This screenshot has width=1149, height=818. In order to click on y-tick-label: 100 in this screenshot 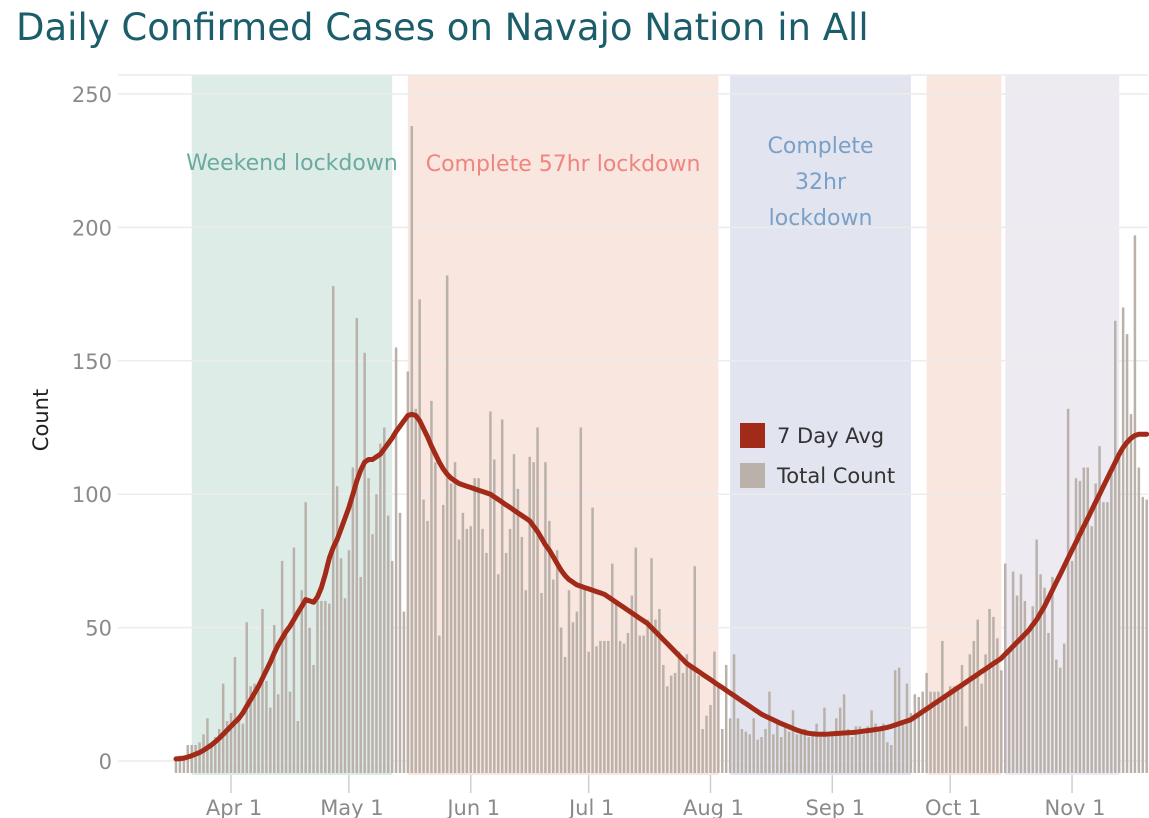, I will do `click(92, 495)`.